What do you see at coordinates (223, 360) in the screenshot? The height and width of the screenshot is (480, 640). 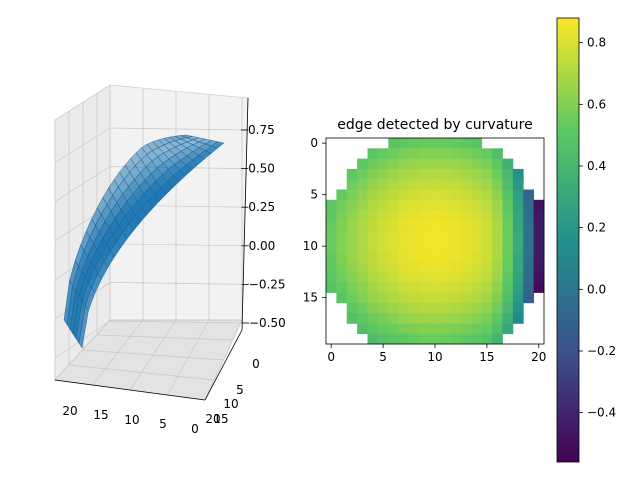 I see `grid-line-floor` at bounding box center [223, 360].